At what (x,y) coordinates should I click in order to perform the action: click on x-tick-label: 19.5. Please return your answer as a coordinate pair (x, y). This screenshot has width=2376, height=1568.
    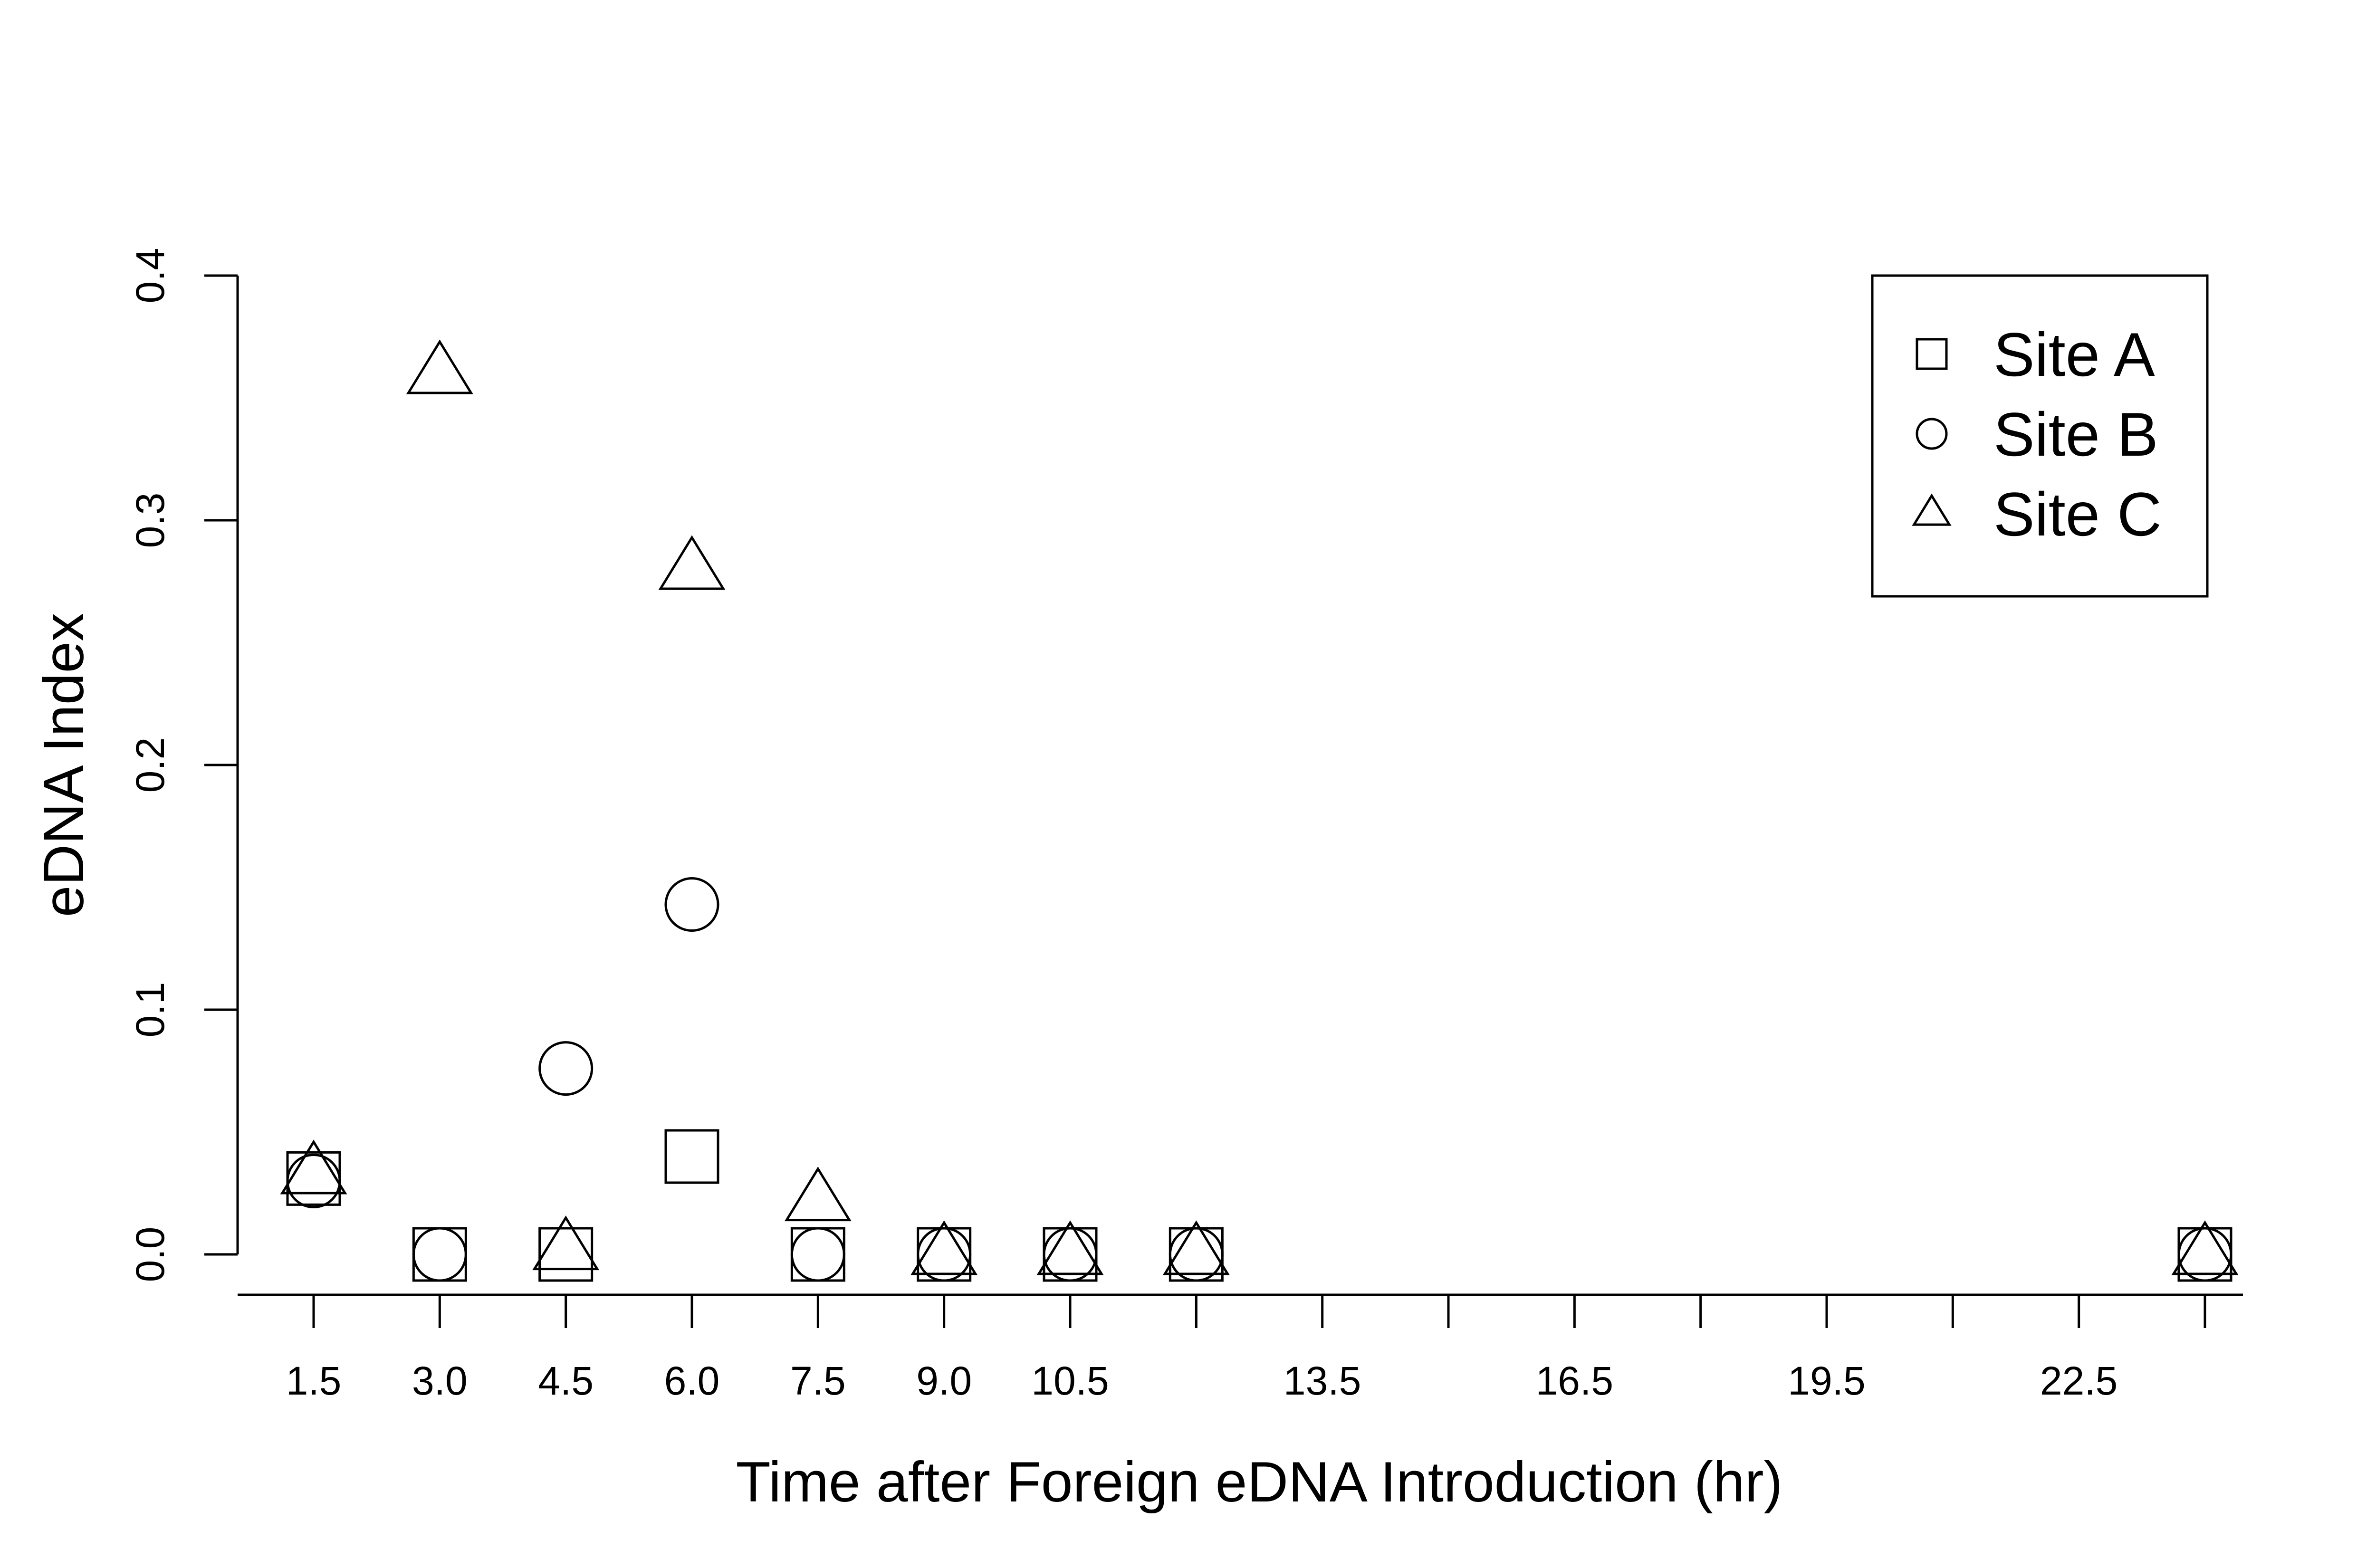
    Looking at the image, I should click on (1827, 1381).